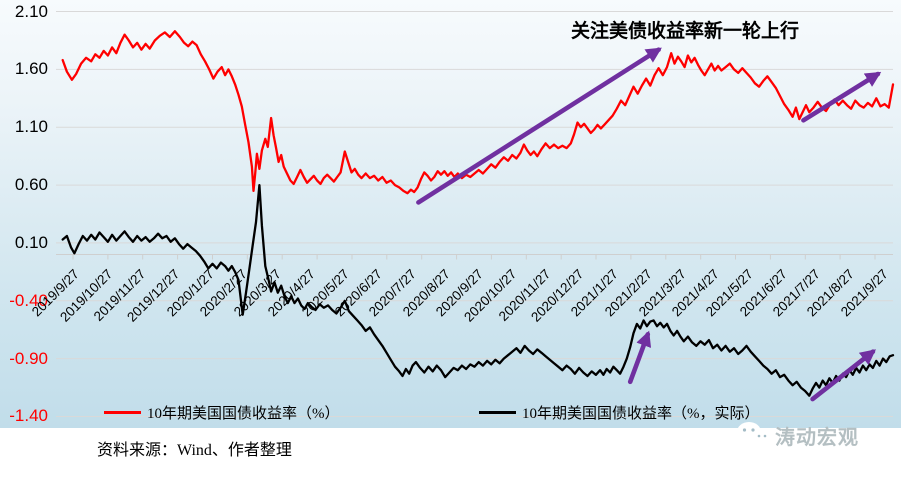  Describe the element at coordinates (31, 126) in the screenshot. I see `y-tick-label: 1.10` at that location.